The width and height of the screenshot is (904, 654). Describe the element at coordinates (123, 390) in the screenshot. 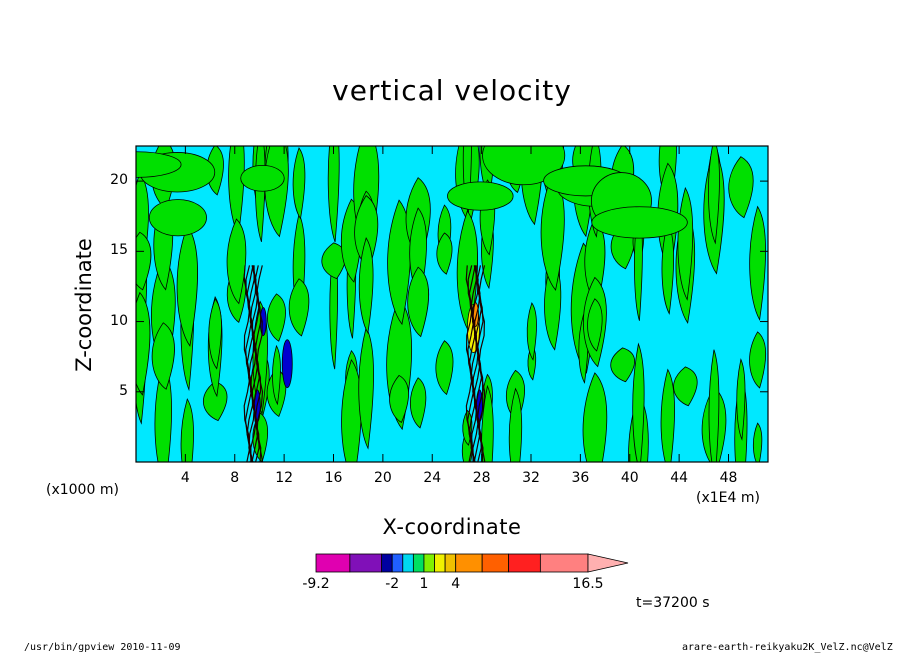

I see `y-tick-label: 5` at that location.